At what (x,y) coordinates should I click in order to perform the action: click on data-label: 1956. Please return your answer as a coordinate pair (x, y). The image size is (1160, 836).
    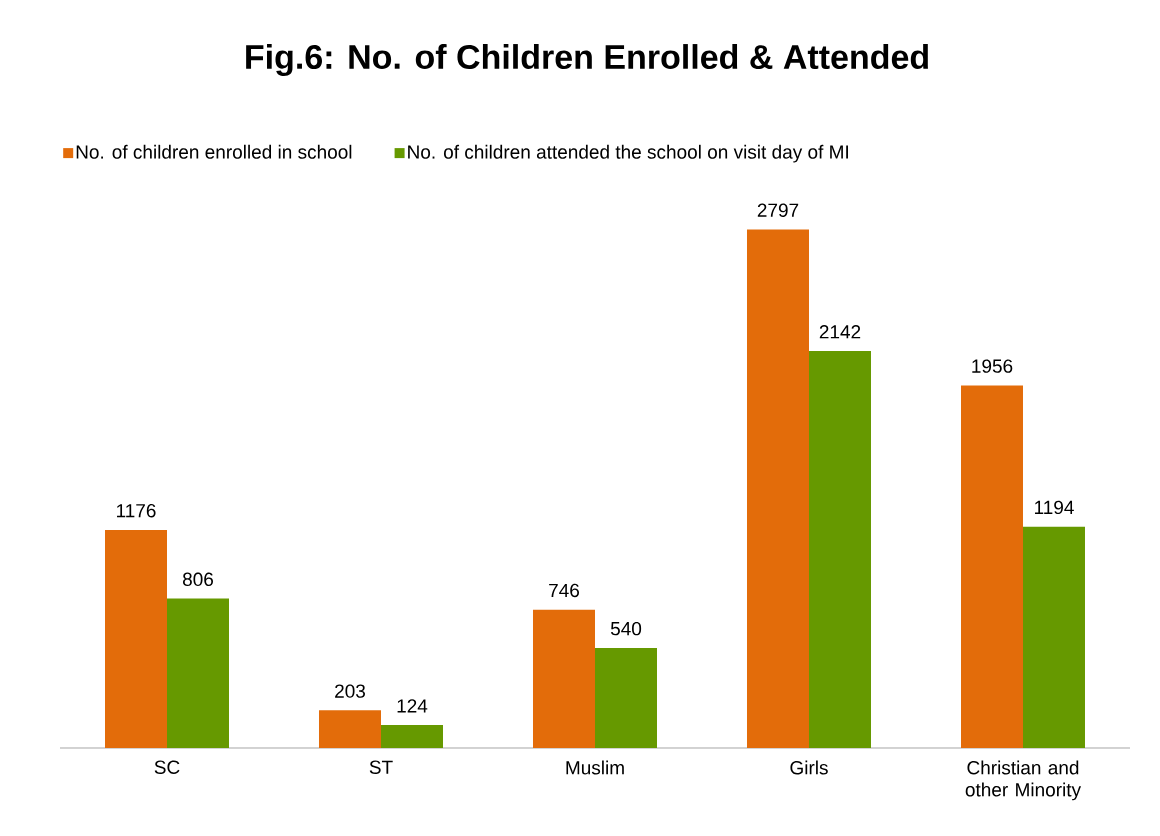
    Looking at the image, I should click on (992, 366).